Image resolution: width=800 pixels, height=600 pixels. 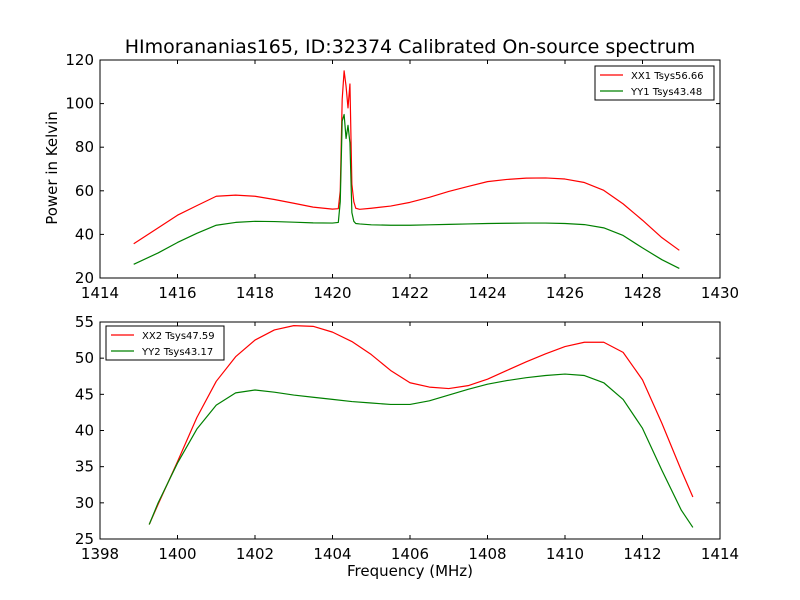 What do you see at coordinates (720, 293) in the screenshot?
I see `x-tick-label: 1430` at bounding box center [720, 293].